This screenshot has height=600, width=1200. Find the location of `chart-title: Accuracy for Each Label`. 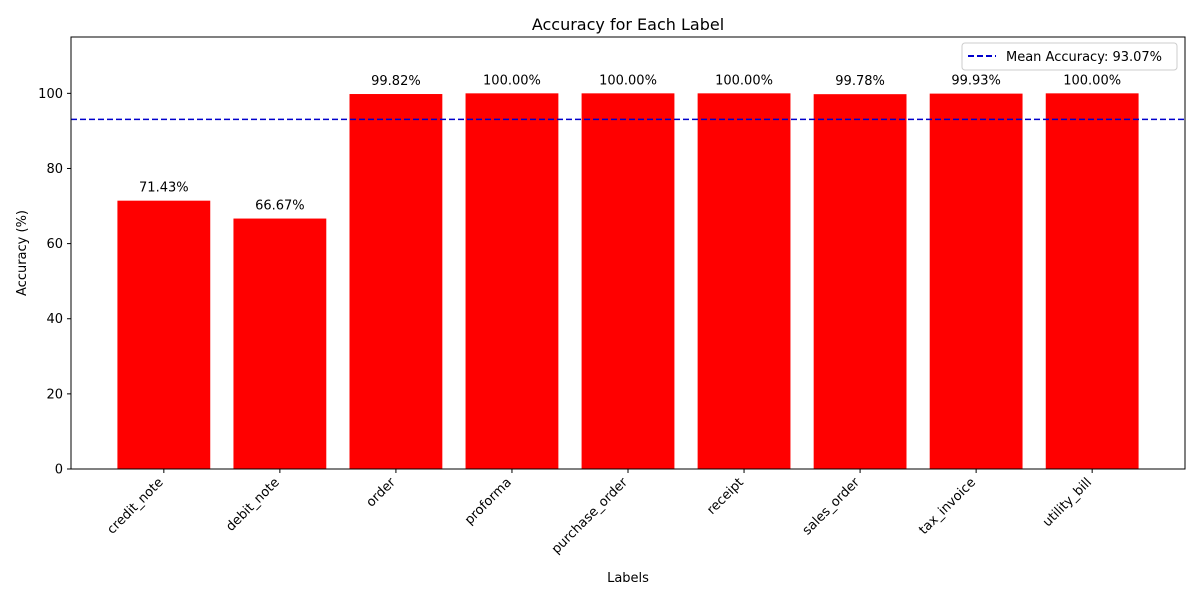

chart-title: Accuracy for Each Label is located at coordinates (628, 24).